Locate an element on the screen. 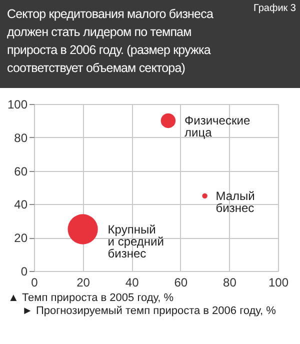 The width and height of the screenshot is (300, 344). y-tick-label: 60 is located at coordinates (21, 171).